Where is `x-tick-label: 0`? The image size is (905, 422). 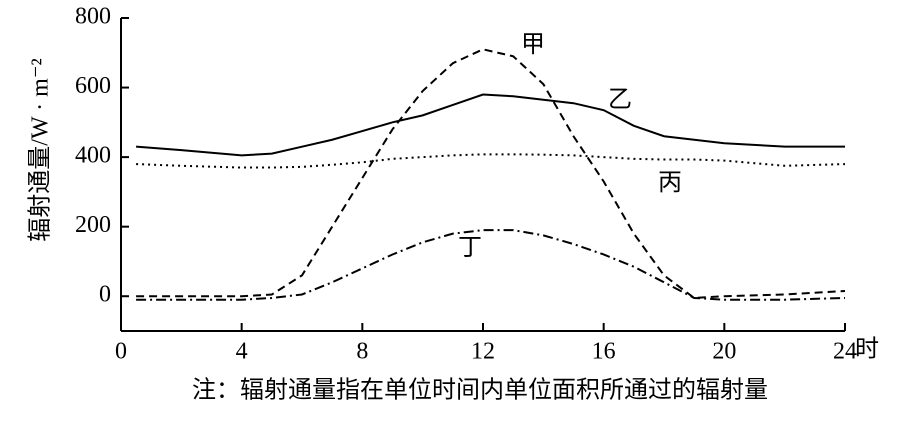
x-tick-label: 0 is located at coordinates (121, 352).